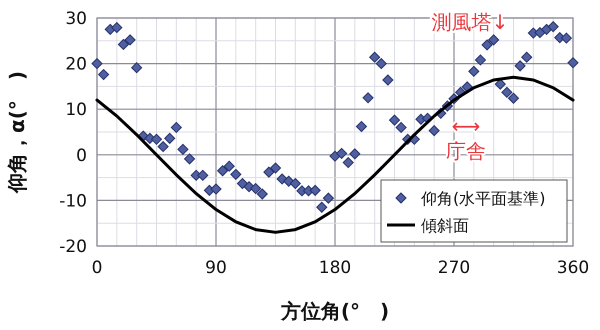 This screenshot has height=330, width=600. Describe the element at coordinates (445, 225) in the screenshot. I see `legend-label: 傾斜面` at that location.